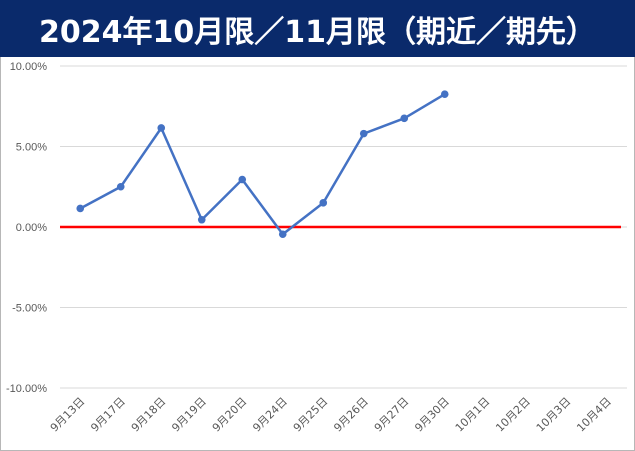 Image resolution: width=635 pixels, height=451 pixels. Describe the element at coordinates (149, 415) in the screenshot. I see `x-tick-label: 9月18日` at that location.